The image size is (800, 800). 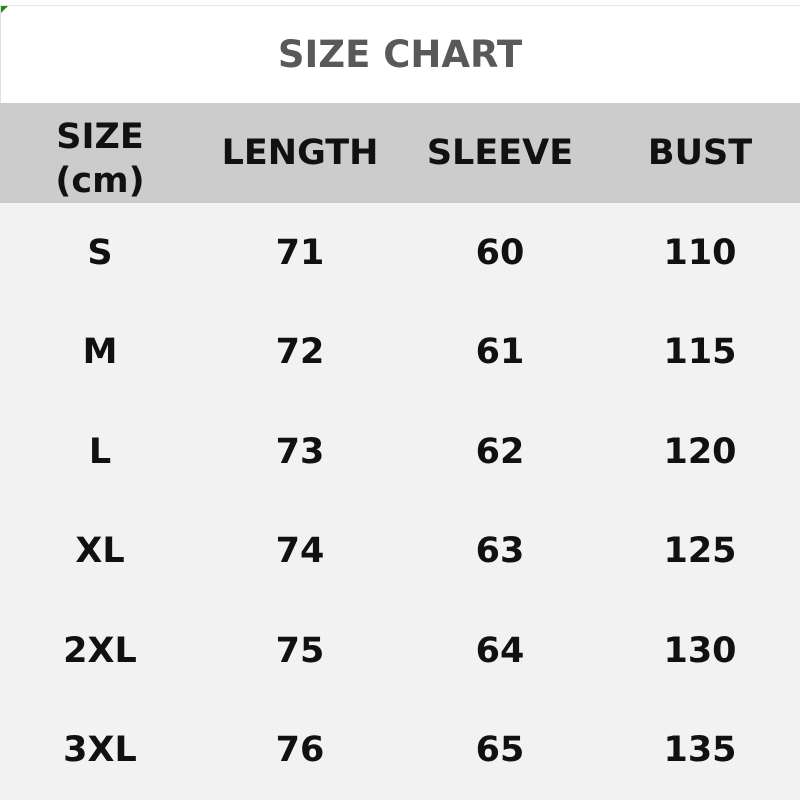 What do you see at coordinates (400, 750) in the screenshot?
I see `table-row: 3XL 76 65 135` at bounding box center [400, 750].